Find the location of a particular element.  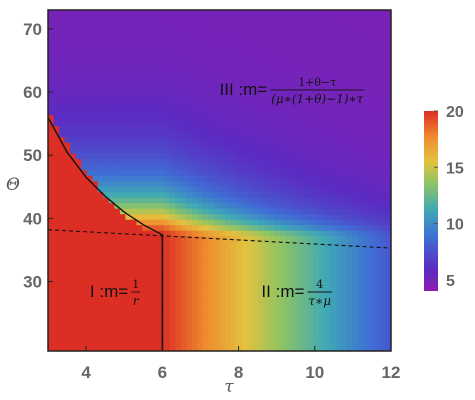

heatmap-cell-2039 is located at coordinates (228, 46).